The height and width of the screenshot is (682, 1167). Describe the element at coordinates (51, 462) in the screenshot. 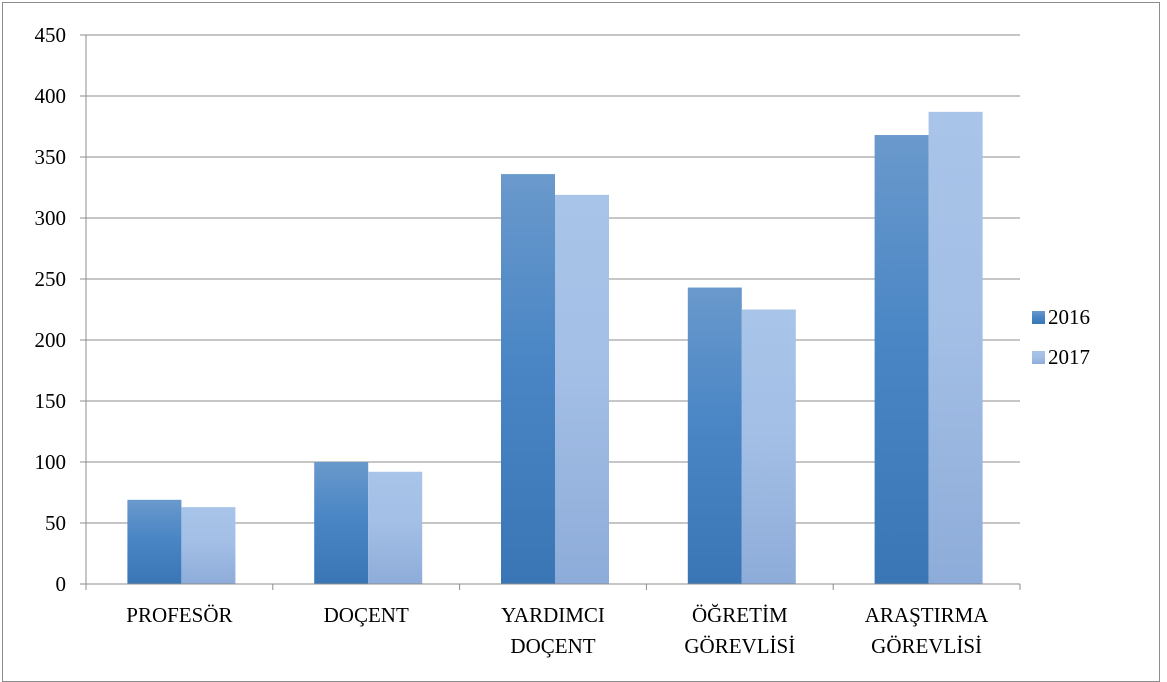

I see `y-tick-label: 100` at that location.